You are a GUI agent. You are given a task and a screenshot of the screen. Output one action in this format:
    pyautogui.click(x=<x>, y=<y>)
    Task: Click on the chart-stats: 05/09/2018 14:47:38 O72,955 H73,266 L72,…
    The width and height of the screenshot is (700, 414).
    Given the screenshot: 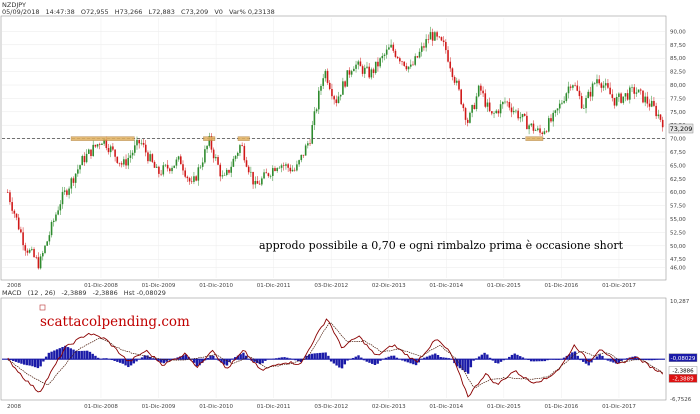 What is the action you would take?
    pyautogui.click(x=140, y=12)
    